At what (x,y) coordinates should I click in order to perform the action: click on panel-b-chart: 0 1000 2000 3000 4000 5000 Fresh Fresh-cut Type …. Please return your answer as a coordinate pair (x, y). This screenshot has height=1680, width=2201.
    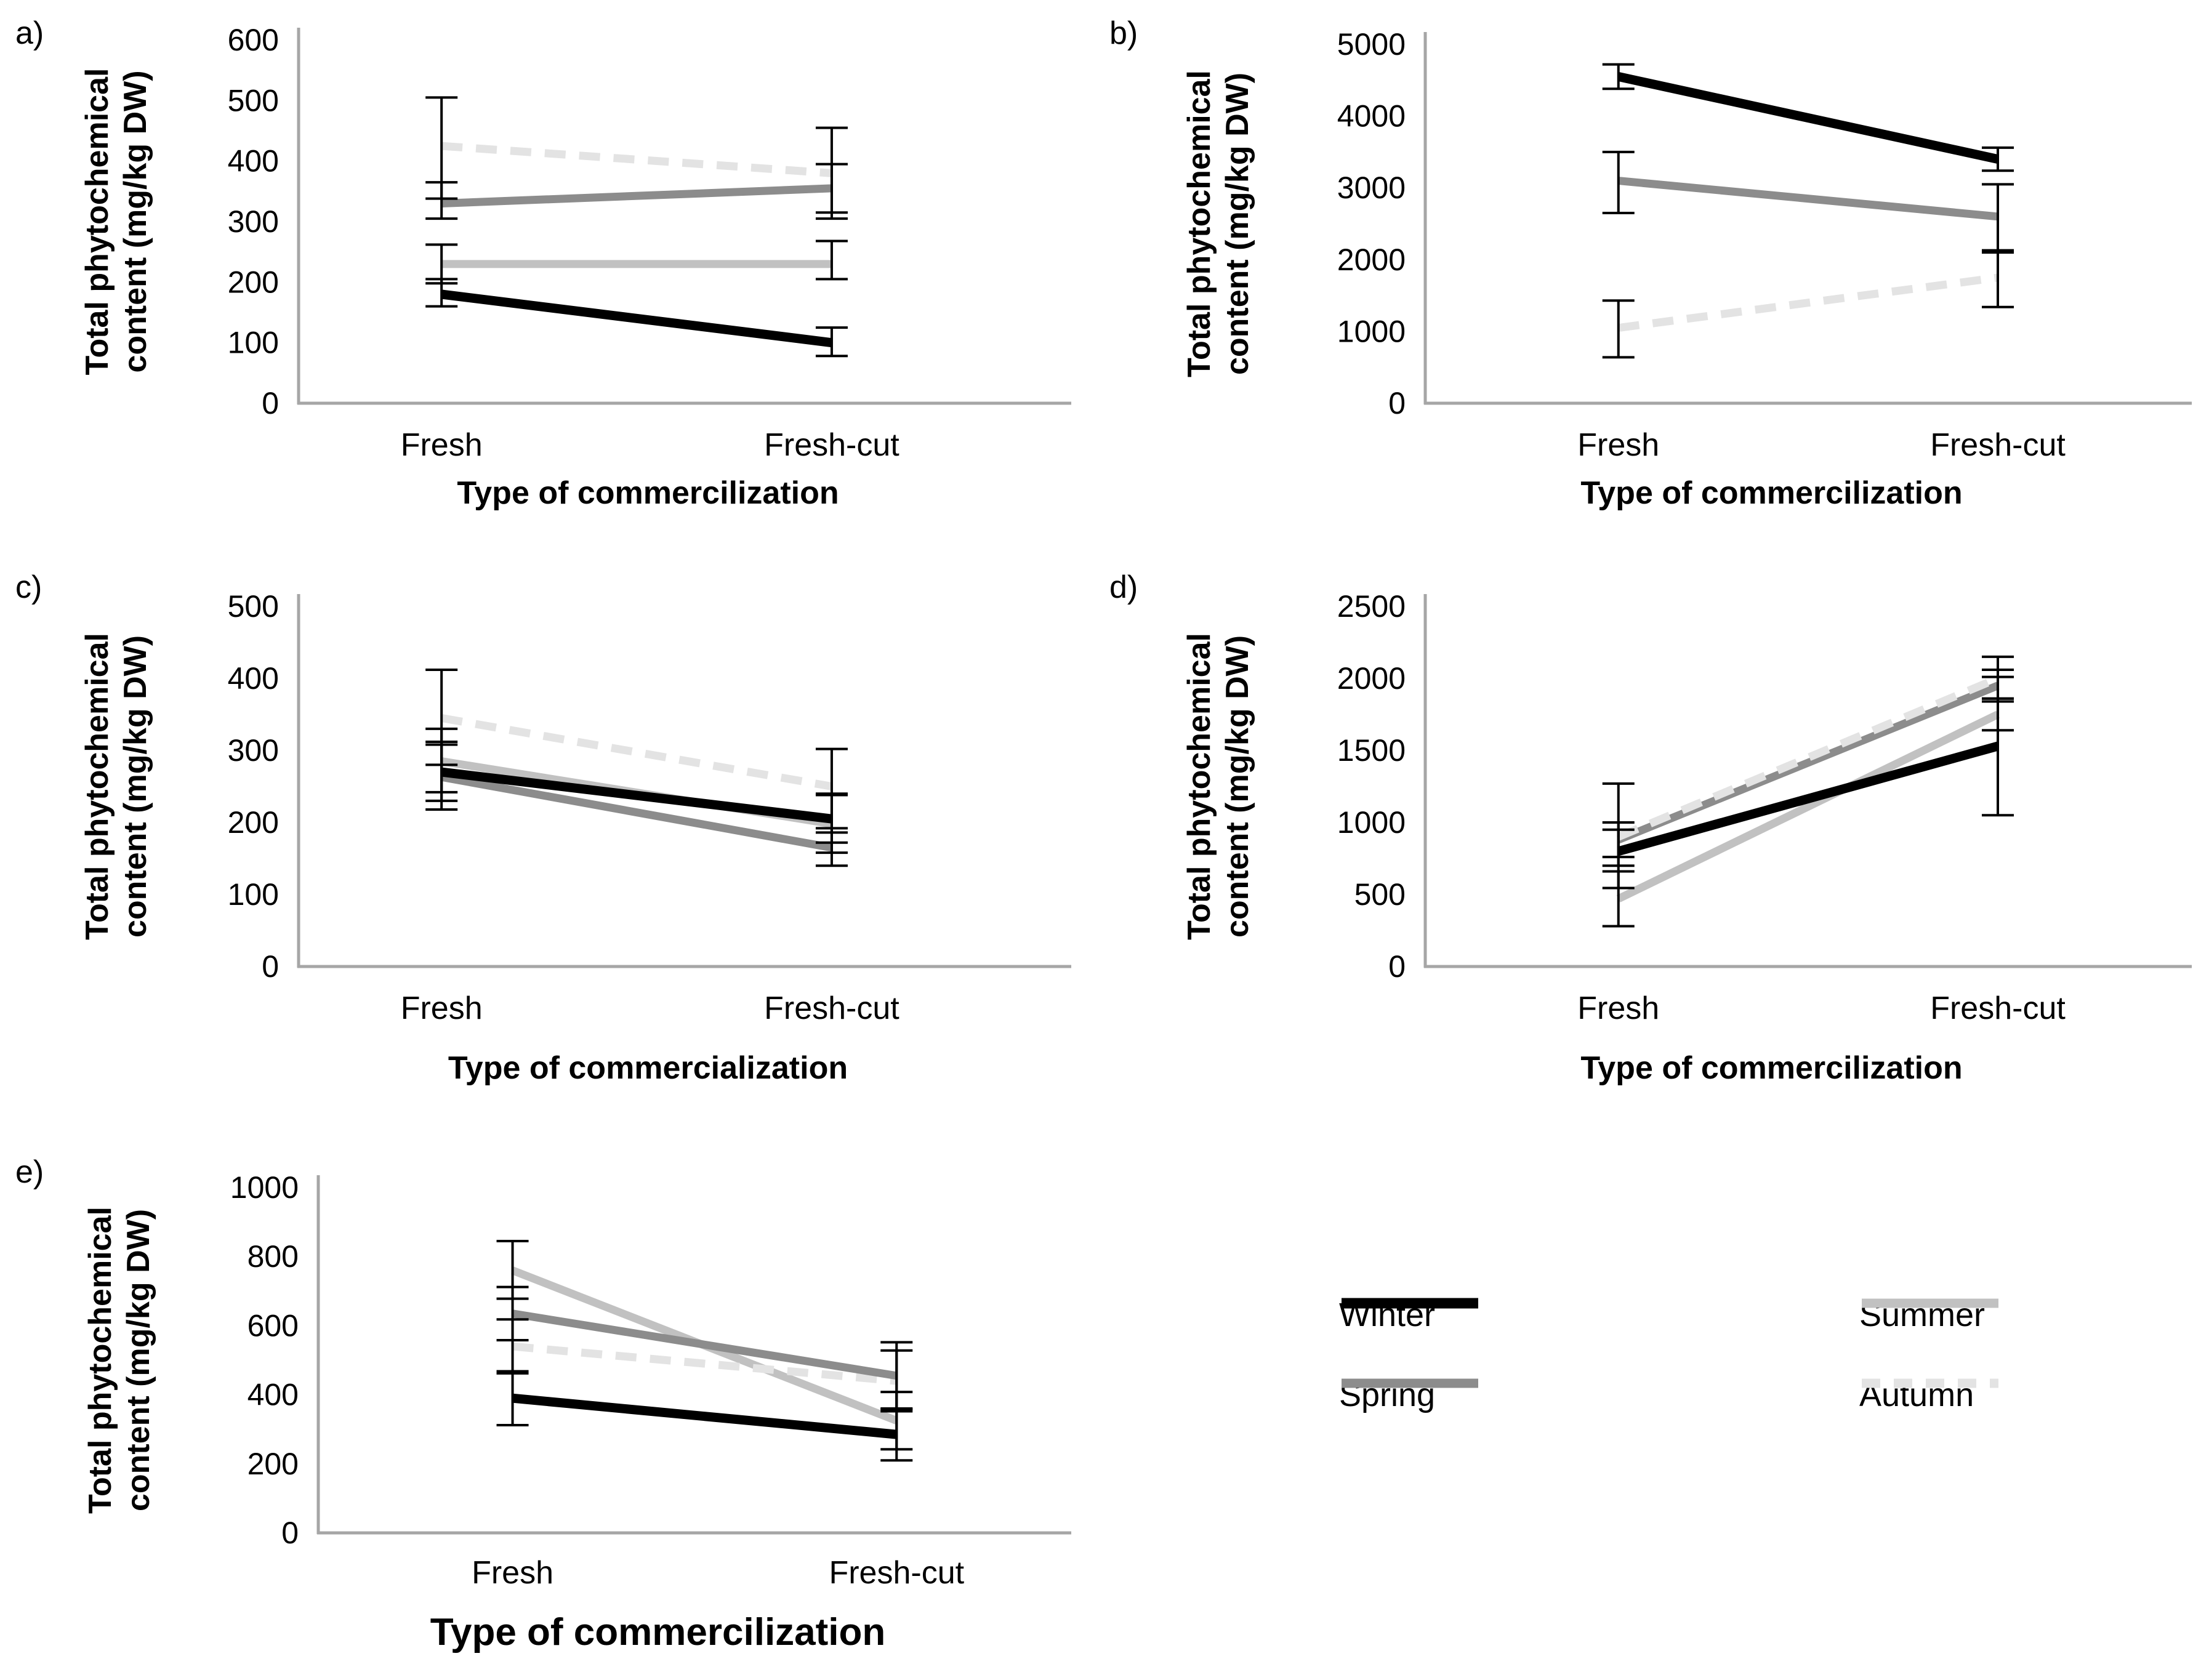
    Looking at the image, I should click on (1686, 269).